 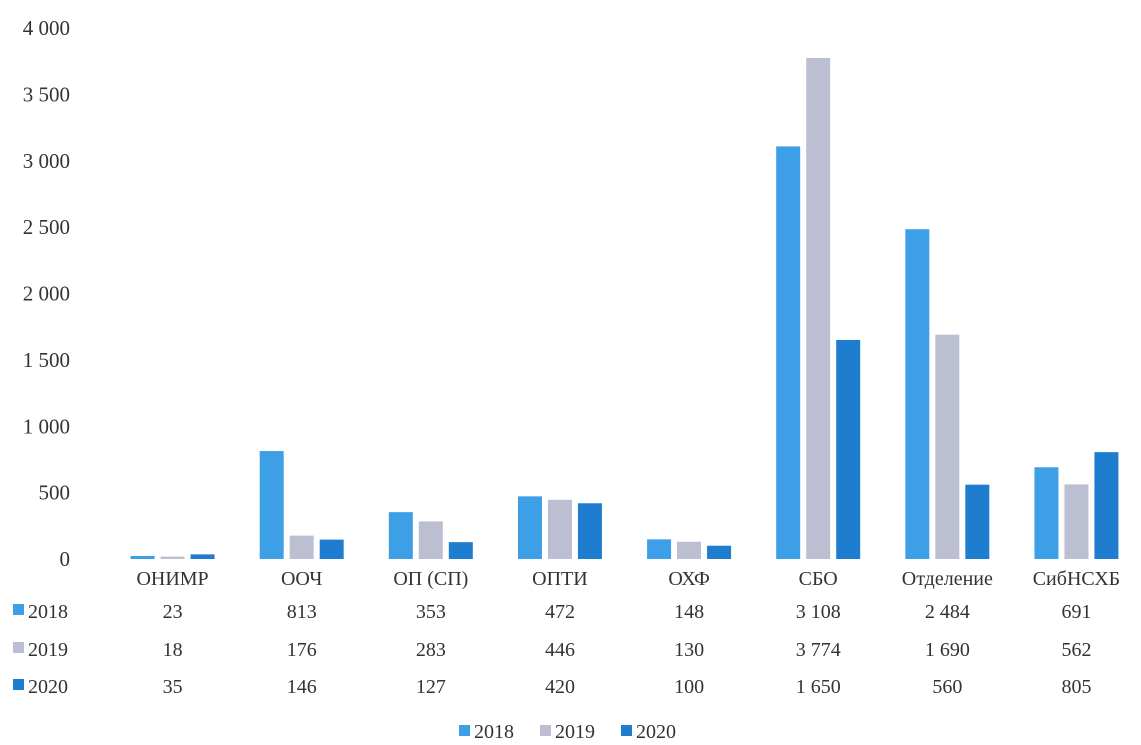 I want to click on y-tick-label: 4 000, so click(x=46, y=28).